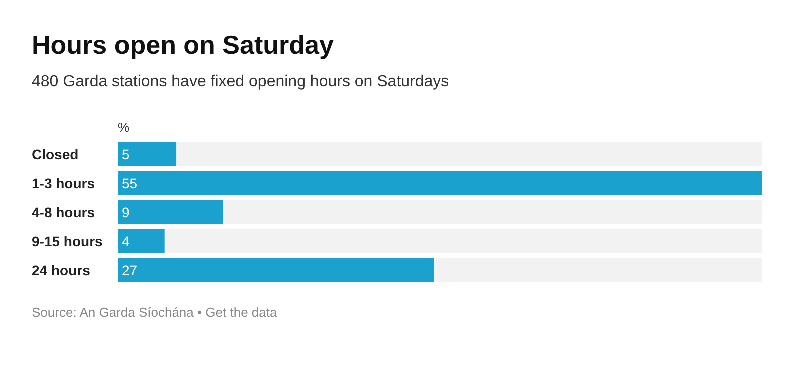 The image size is (800, 368). I want to click on y-tick-label: 1-3 hours, so click(64, 184).